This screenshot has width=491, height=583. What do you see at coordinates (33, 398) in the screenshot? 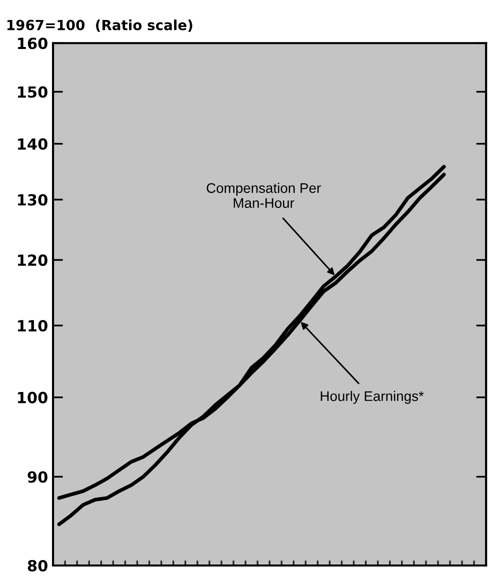
I see `y-tick-label: 100` at bounding box center [33, 398].